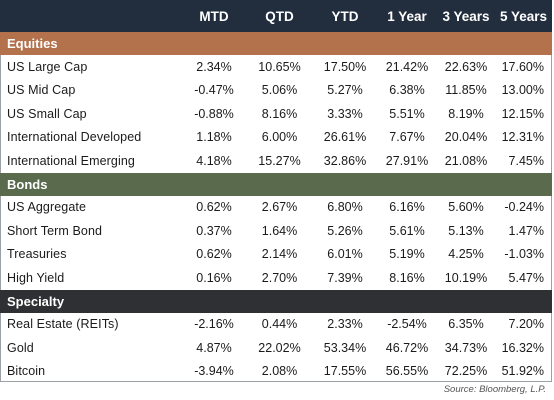 This screenshot has height=400, width=554. What do you see at coordinates (279, 90) in the screenshot?
I see `cell-value: 5.06%` at bounding box center [279, 90].